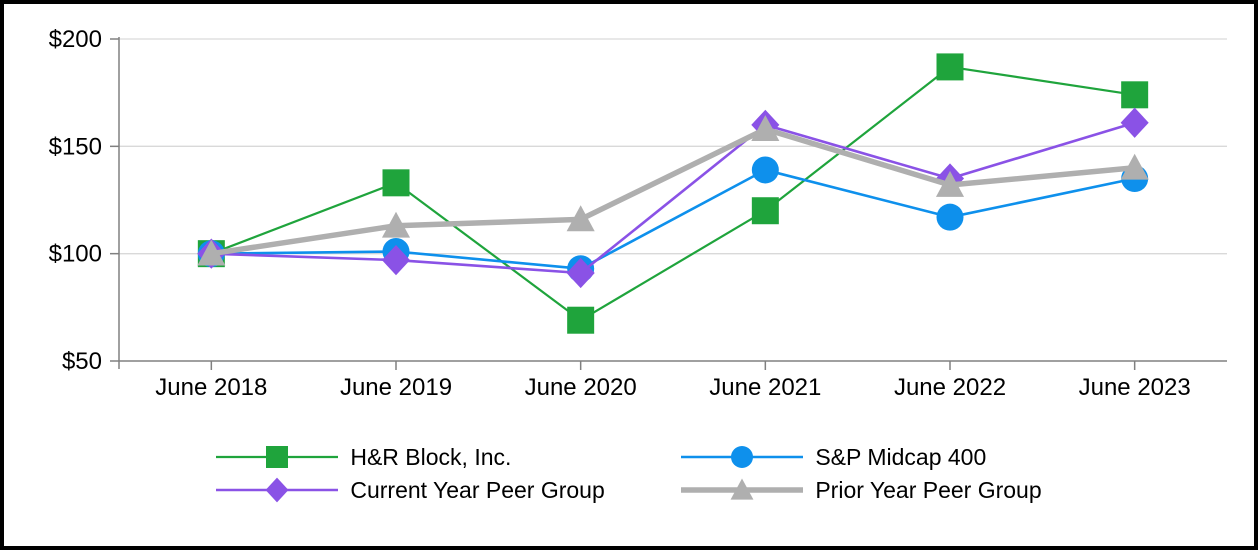 The image size is (1258, 550). I want to click on legend-item: S&P Midcap 400, so click(861, 457).